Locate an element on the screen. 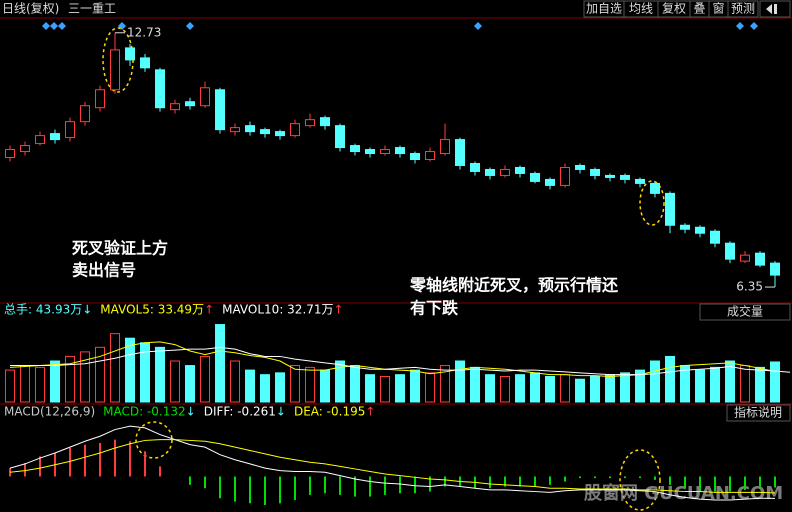  watermark: 股窗网 GUCUAN.COM is located at coordinates (683, 493).